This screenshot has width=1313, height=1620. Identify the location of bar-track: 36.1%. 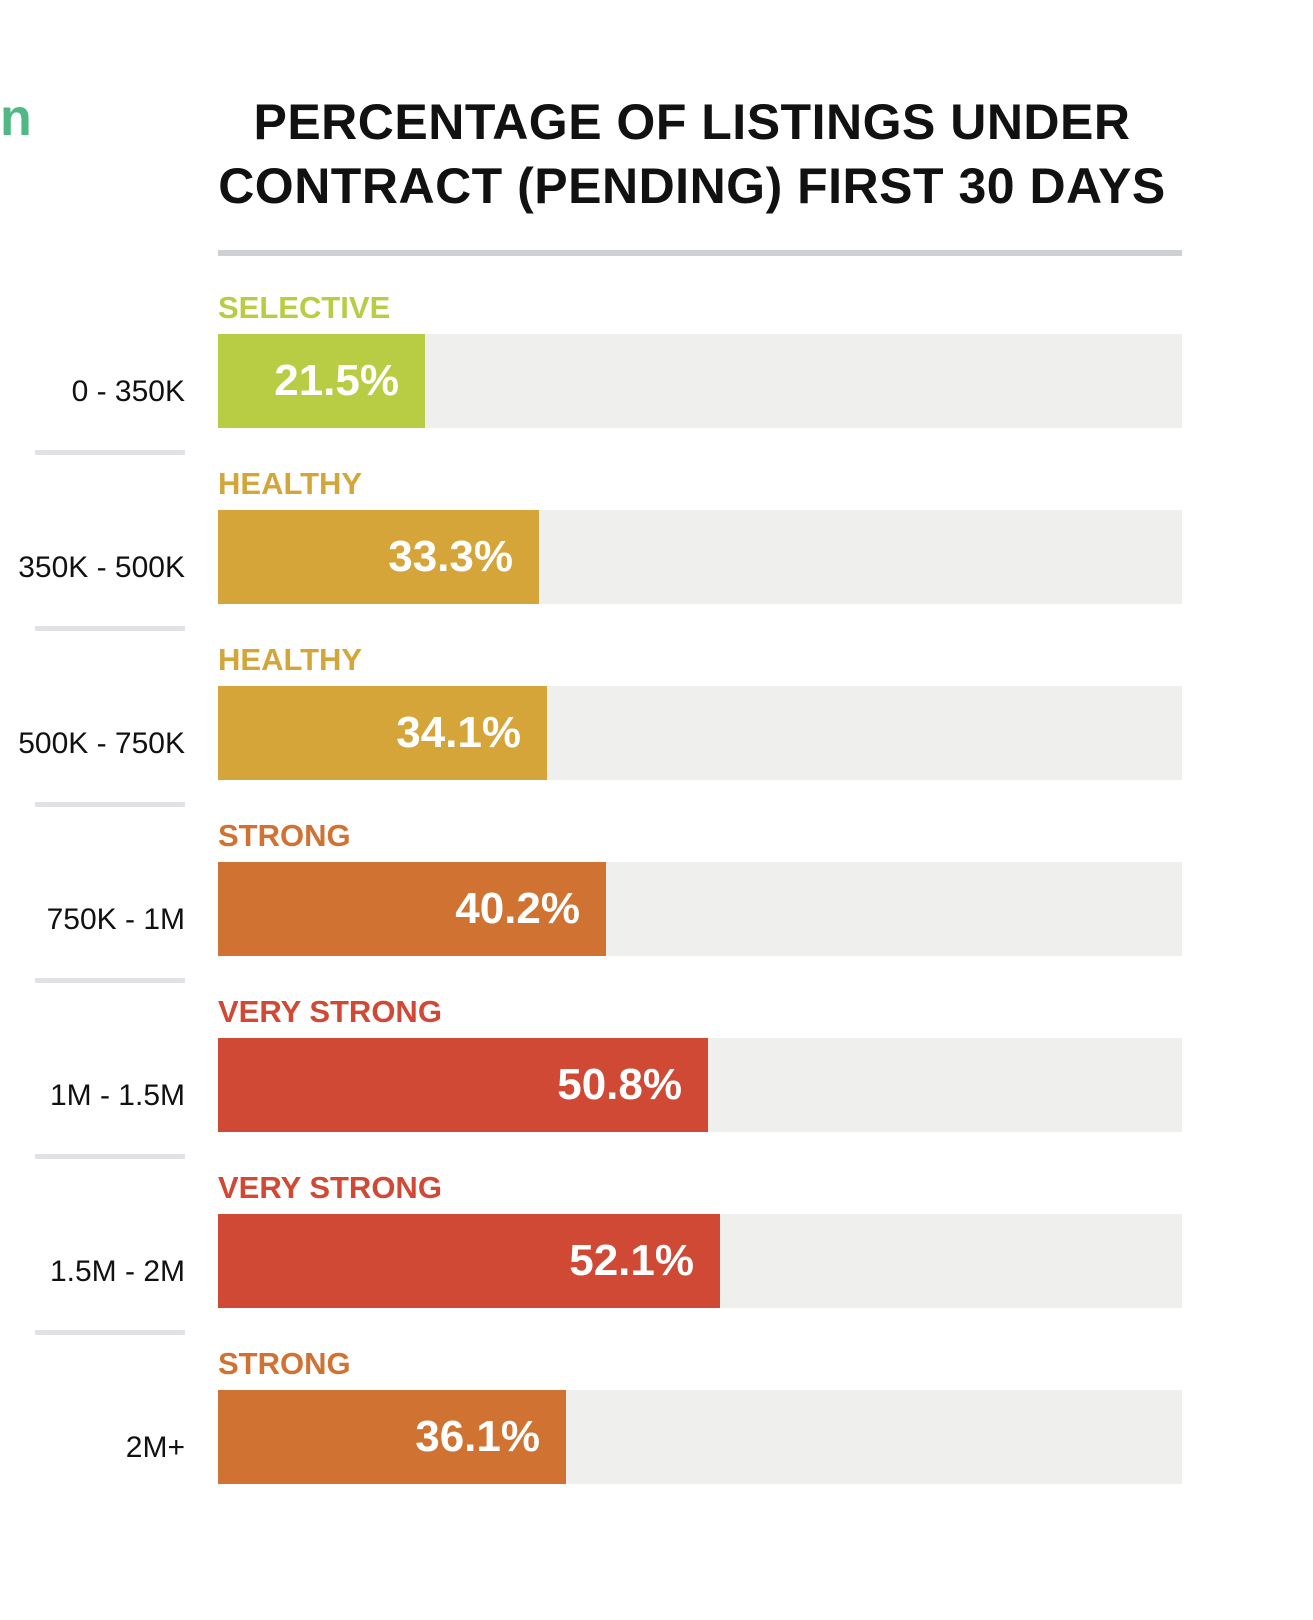
(700, 1437).